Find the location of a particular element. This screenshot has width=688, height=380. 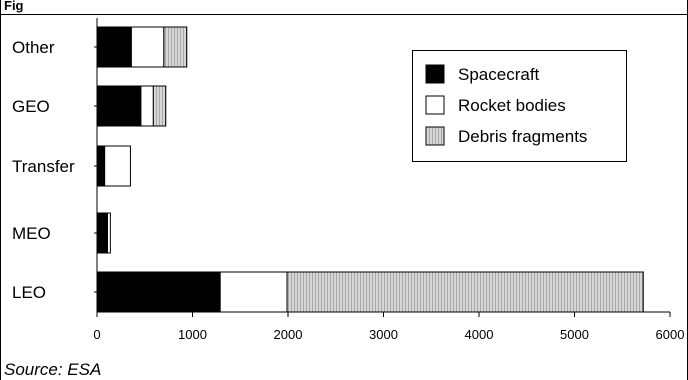

bar-transfer-rocket-bodies is located at coordinates (117, 166).